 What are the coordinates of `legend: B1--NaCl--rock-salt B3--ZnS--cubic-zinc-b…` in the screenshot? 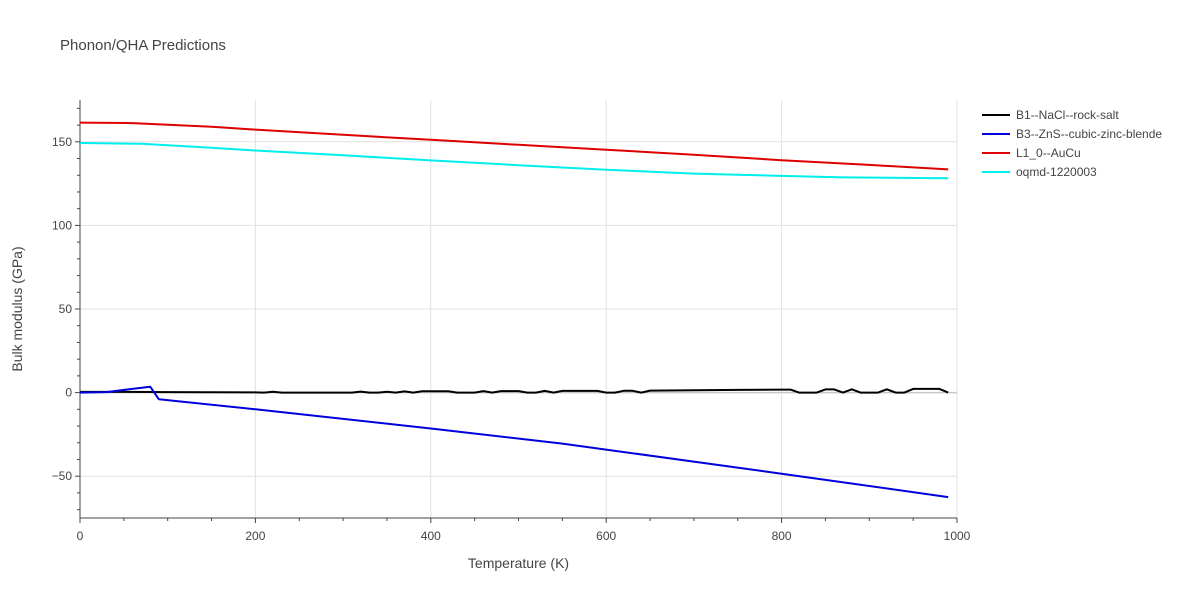 It's located at (1072, 143).